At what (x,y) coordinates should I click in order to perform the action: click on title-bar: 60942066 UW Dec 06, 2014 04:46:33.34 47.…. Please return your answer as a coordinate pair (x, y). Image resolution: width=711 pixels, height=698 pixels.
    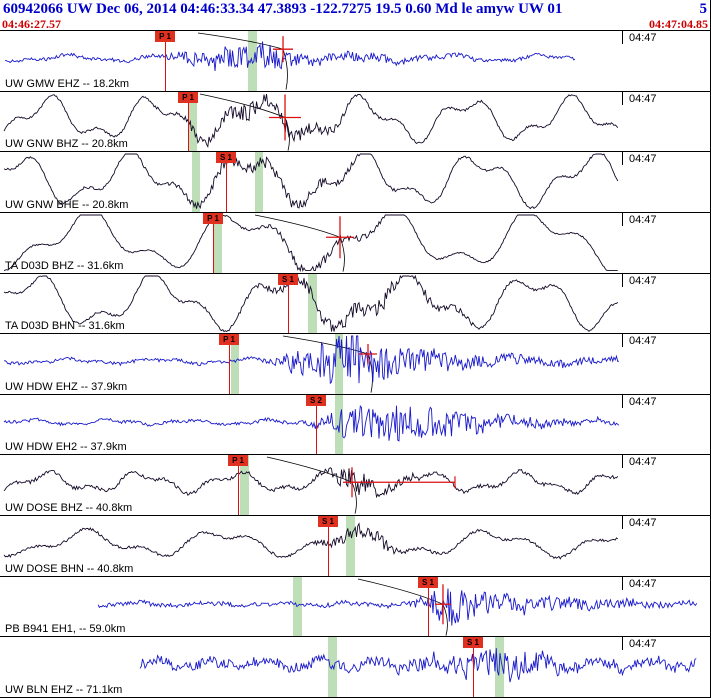
    Looking at the image, I should click on (355, 9).